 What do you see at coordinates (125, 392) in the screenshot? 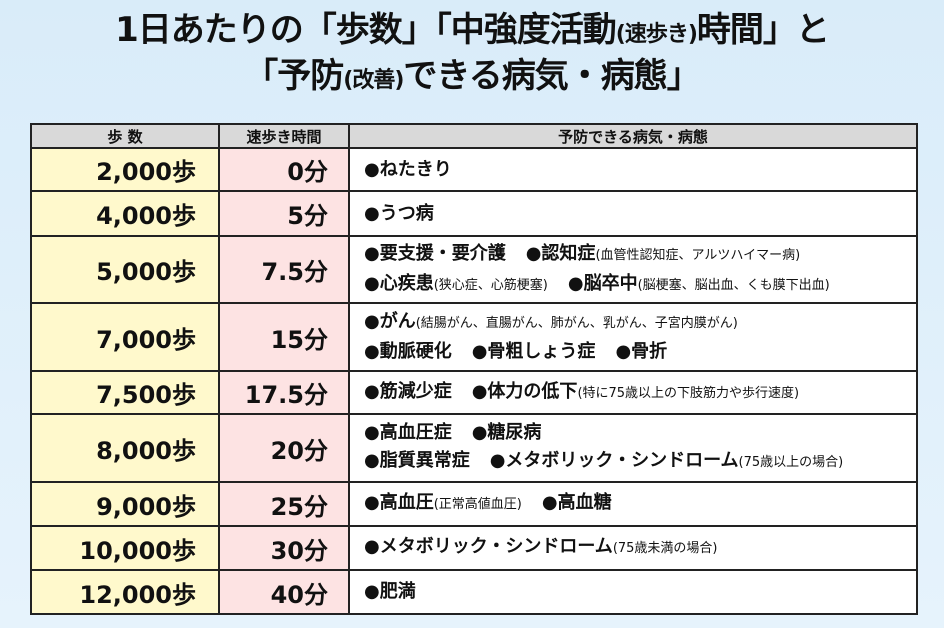
I see `steps-cell: 7,500歩` at bounding box center [125, 392].